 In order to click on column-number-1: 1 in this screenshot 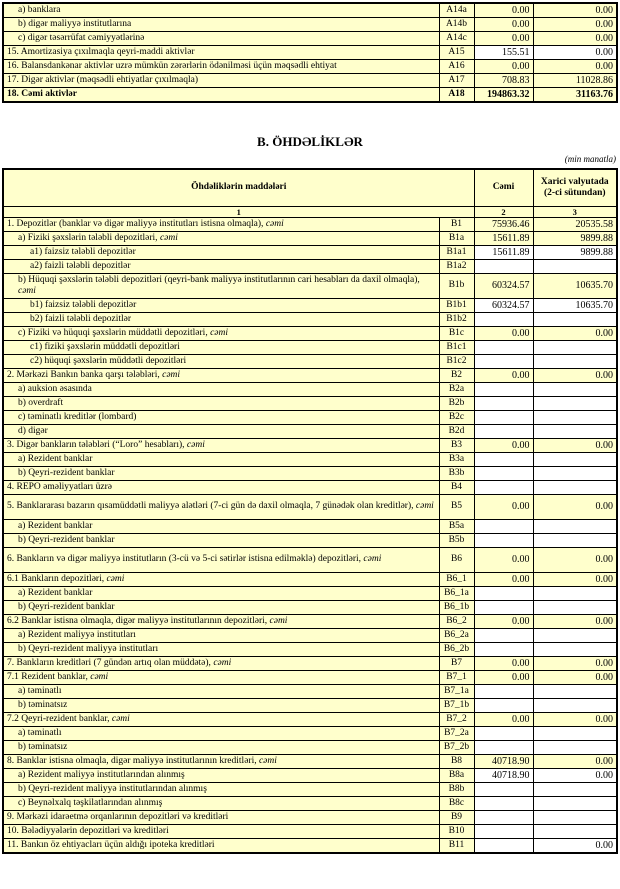, I will do `click(238, 211)`.